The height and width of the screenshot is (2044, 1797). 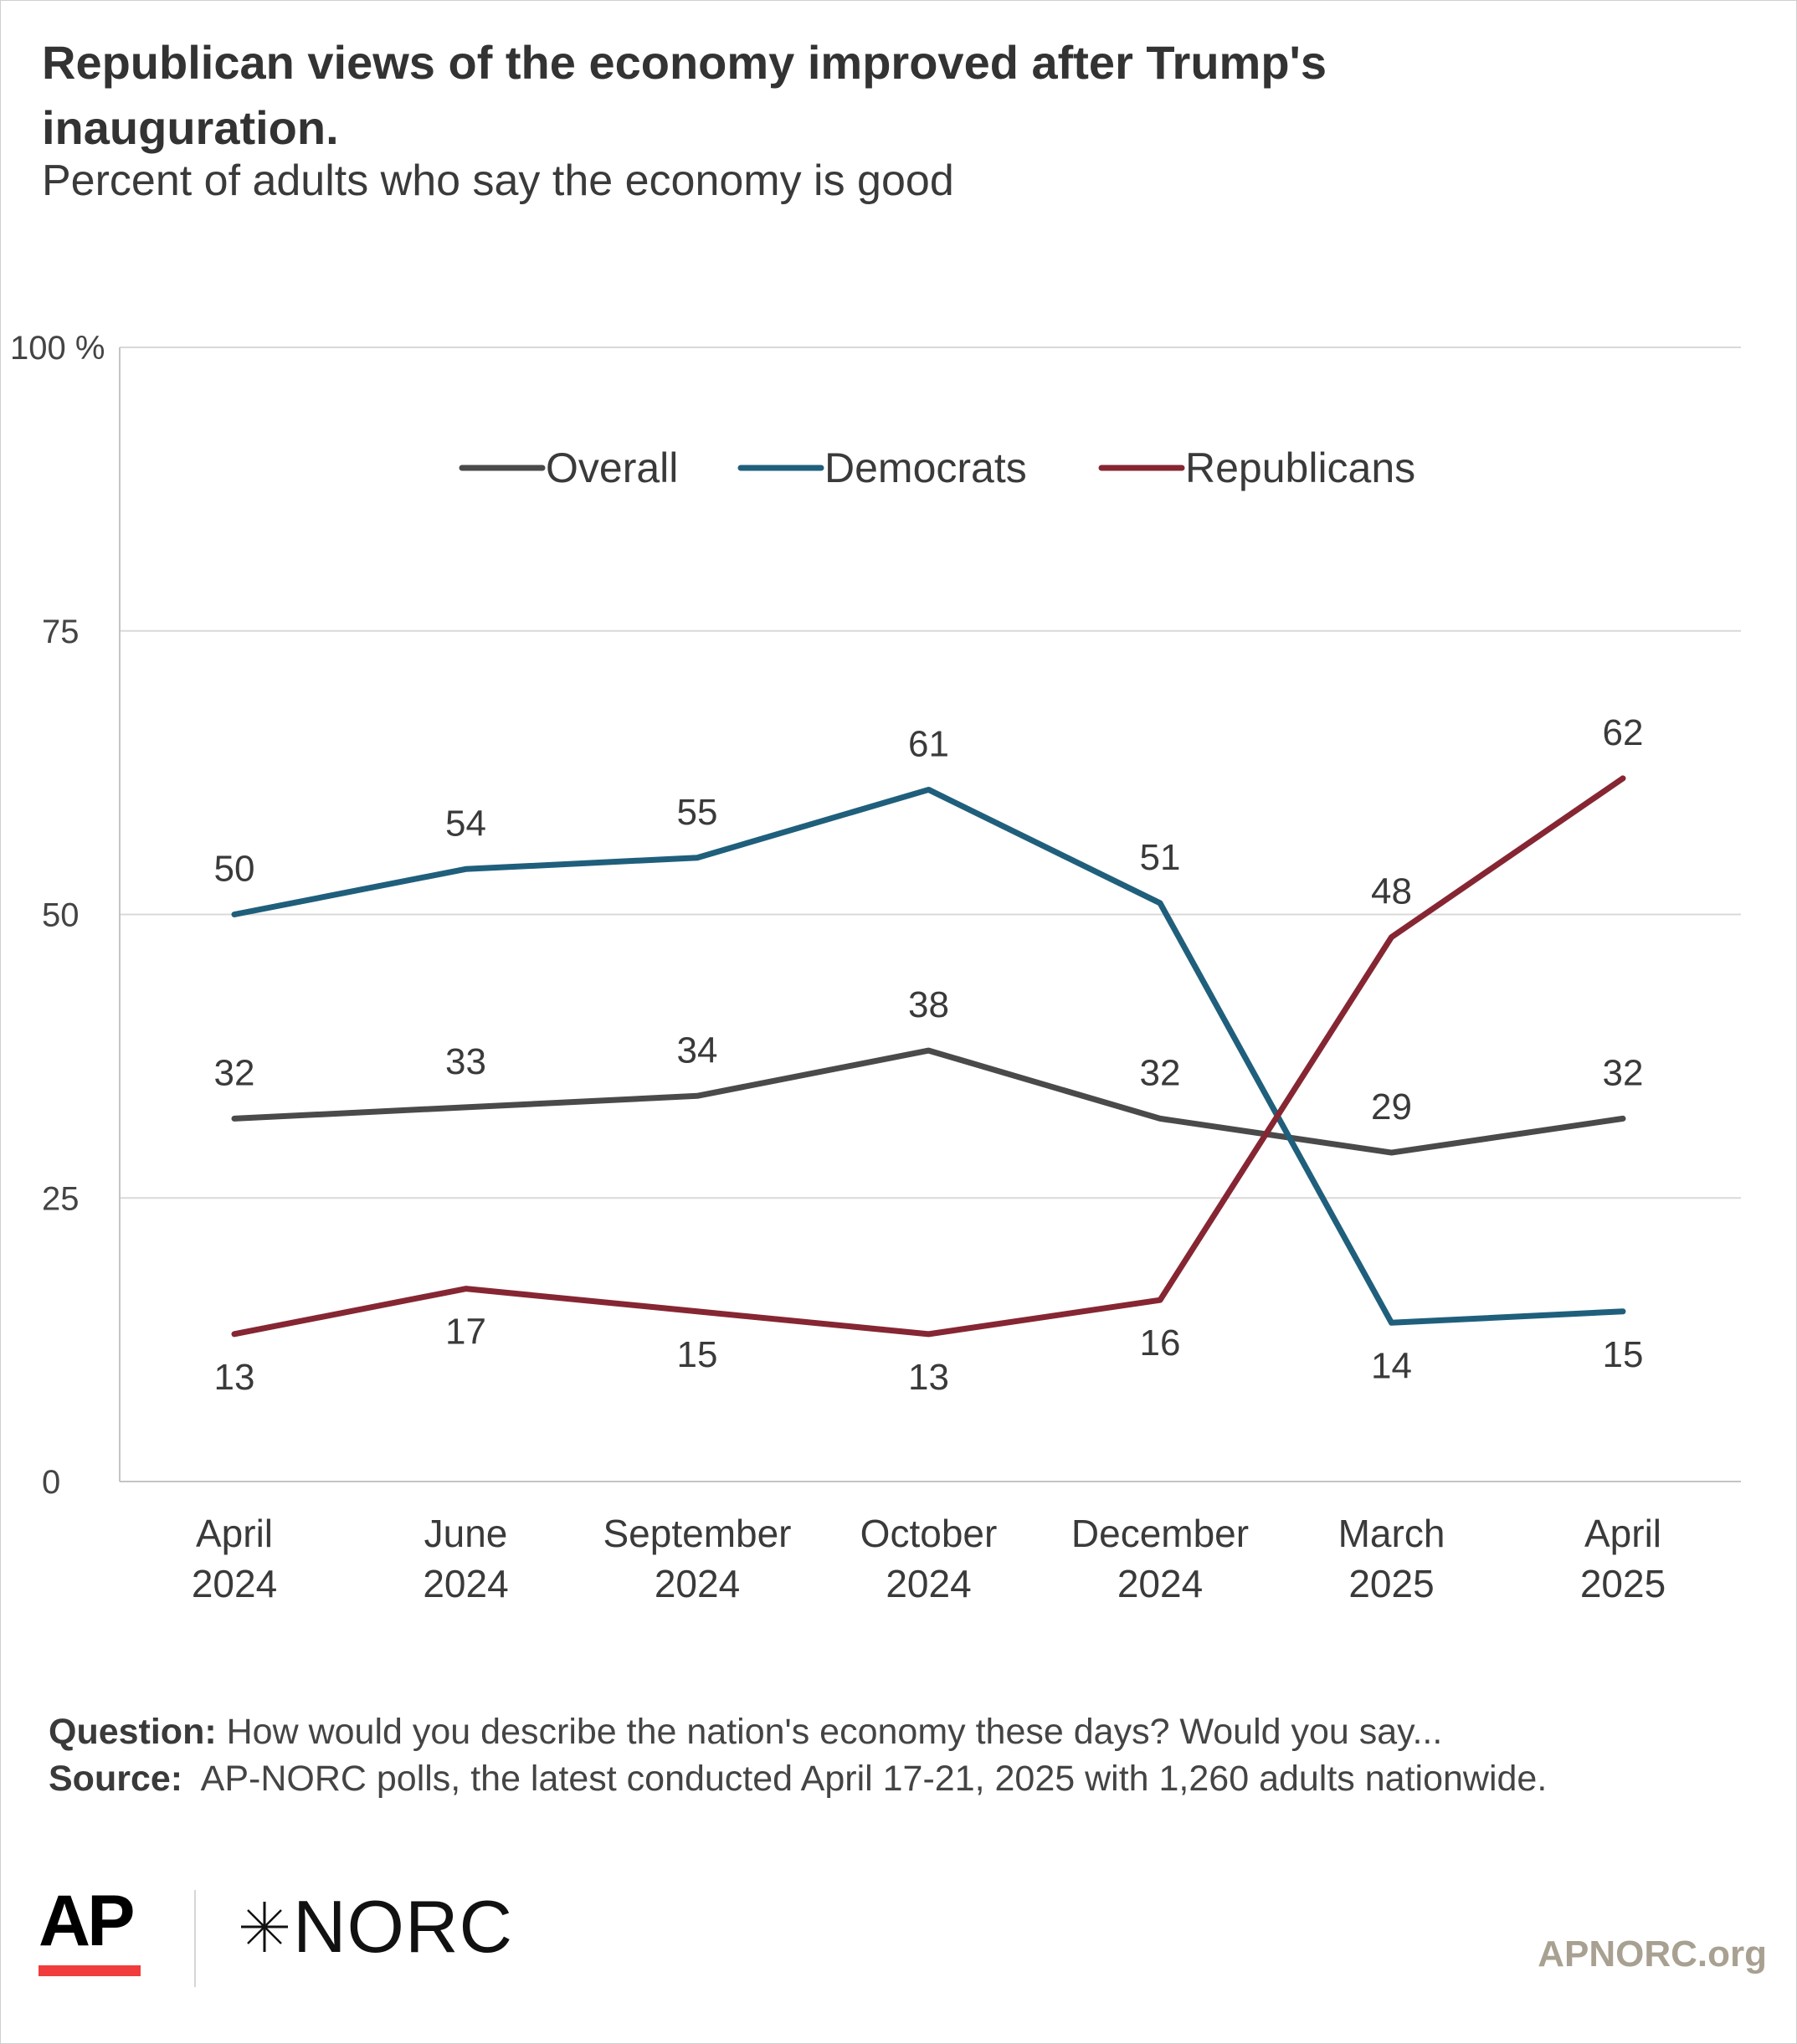 I want to click on x-tick-label: October 2024, so click(x=929, y=1559).